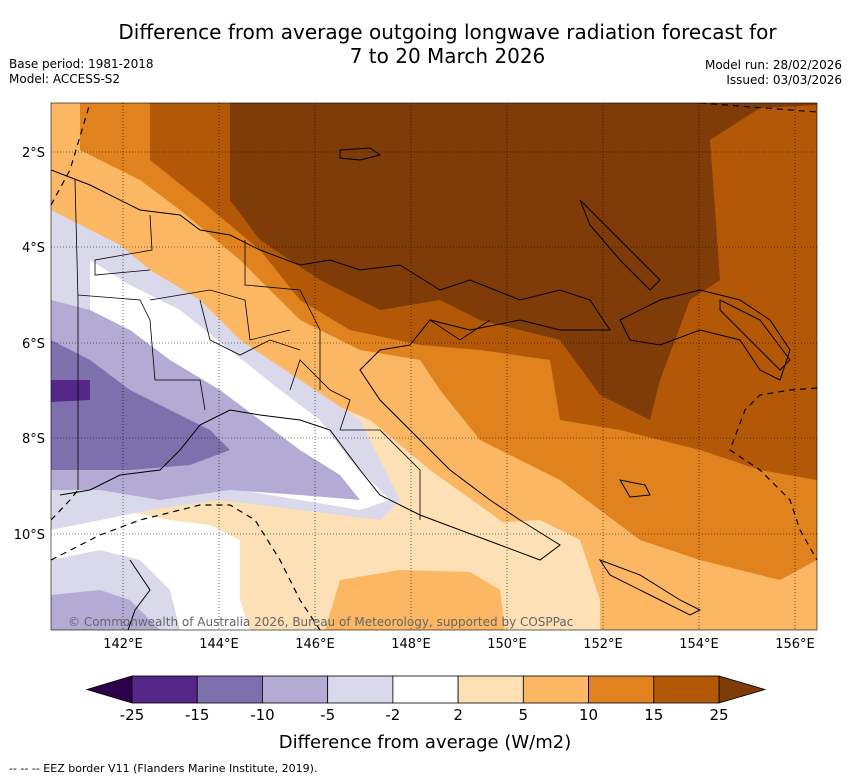  What do you see at coordinates (327, 715) in the screenshot?
I see `colorbar-tick-label: -5` at bounding box center [327, 715].